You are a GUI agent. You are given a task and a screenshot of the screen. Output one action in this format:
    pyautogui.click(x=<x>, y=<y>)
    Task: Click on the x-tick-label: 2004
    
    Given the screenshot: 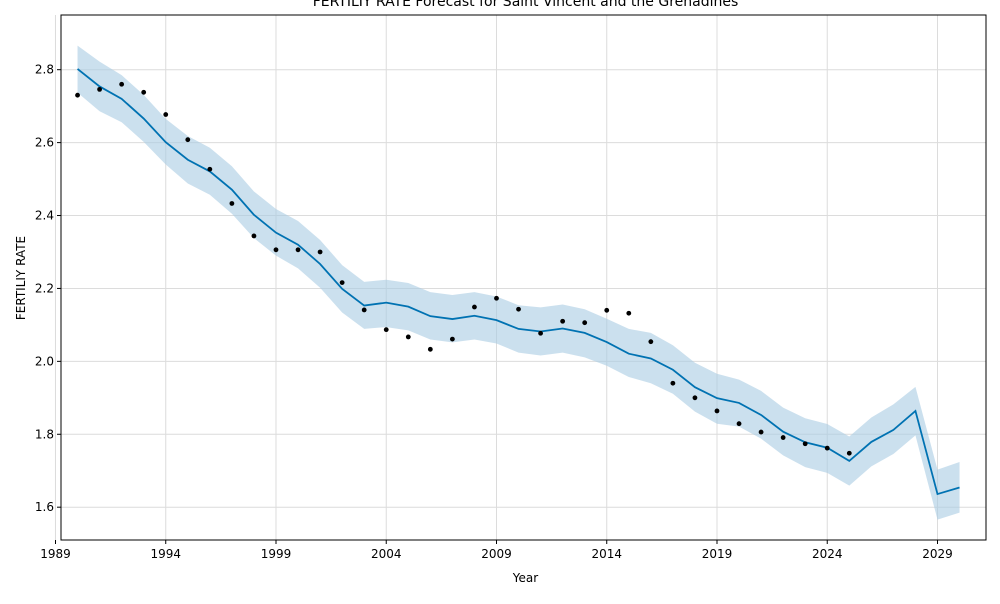 What is the action you would take?
    pyautogui.click(x=386, y=554)
    